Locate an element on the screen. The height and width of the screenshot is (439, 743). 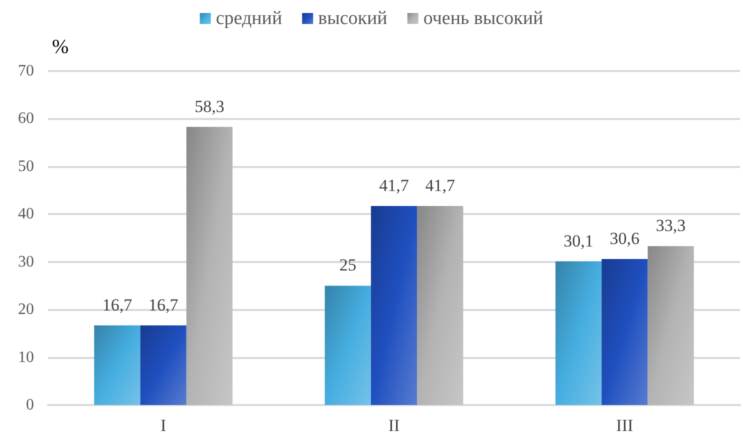
y-tick-label: 0 is located at coordinates (30, 405).